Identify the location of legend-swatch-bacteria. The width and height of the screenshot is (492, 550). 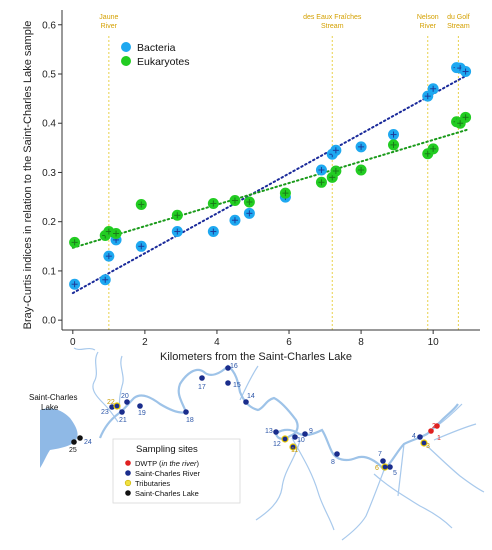
(126, 47).